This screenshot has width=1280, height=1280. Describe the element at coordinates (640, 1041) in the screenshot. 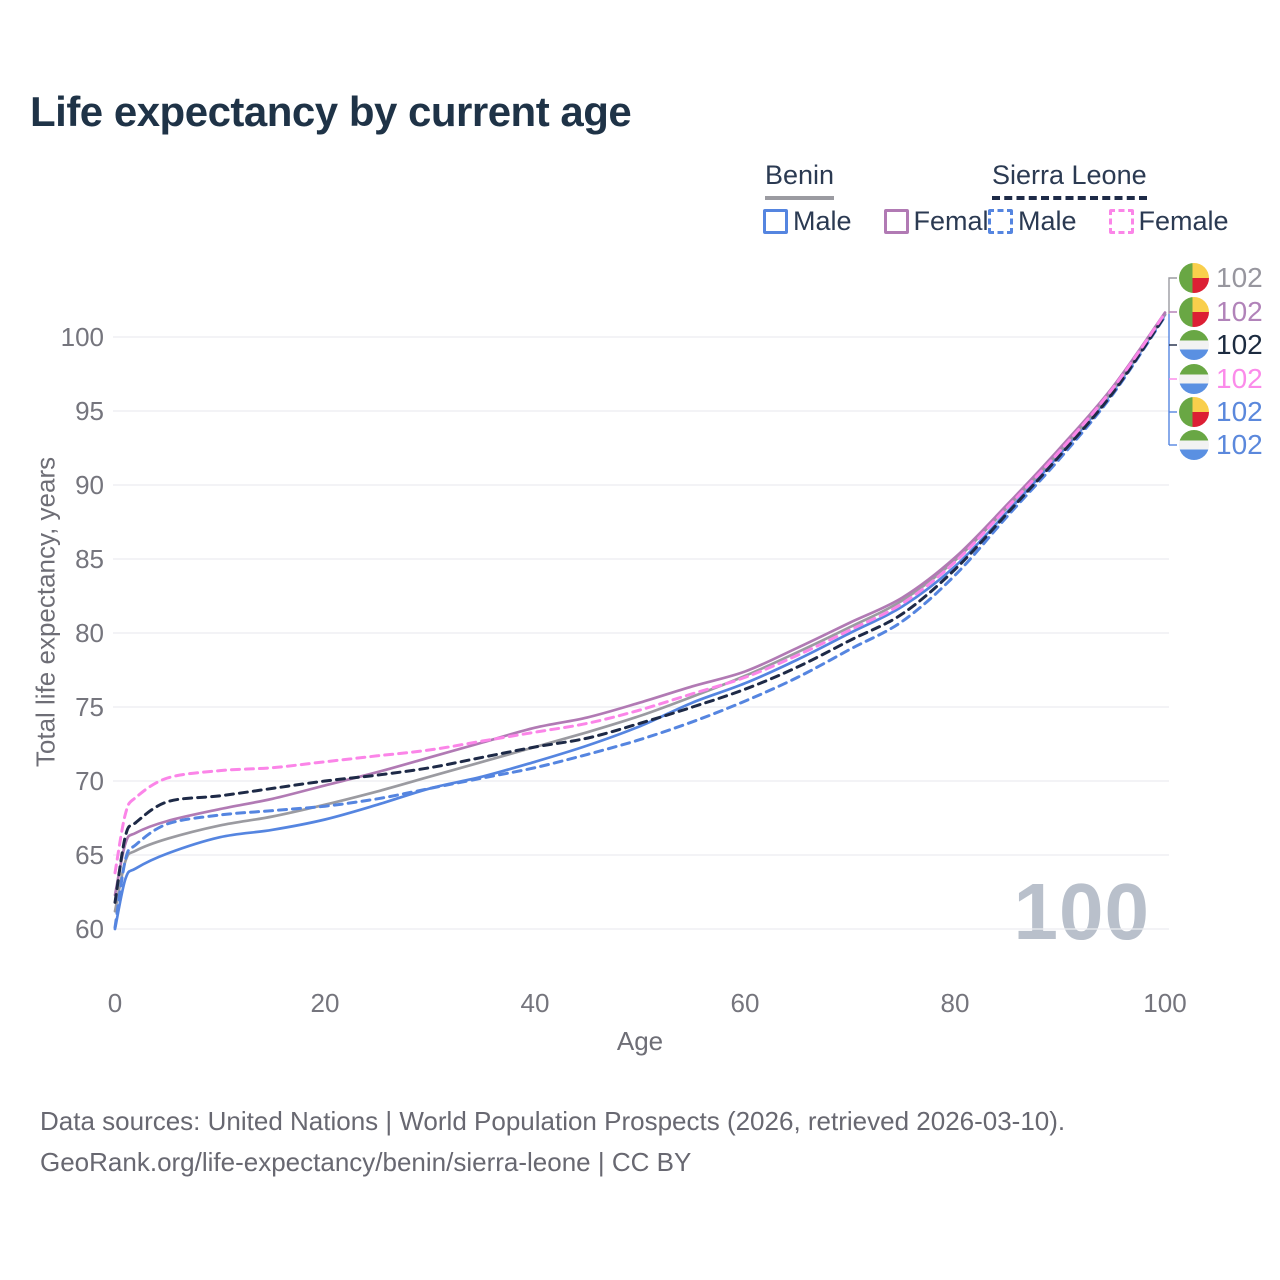

I see `x-axis-title: Age` at that location.